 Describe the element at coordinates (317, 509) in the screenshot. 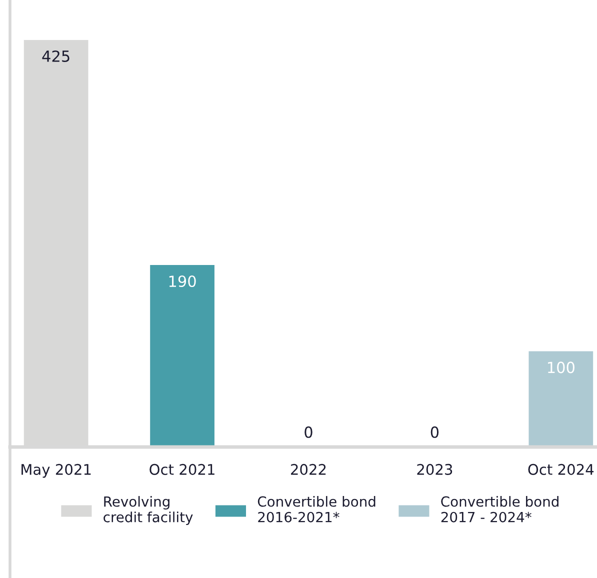

I see `legend-label: Convertible bond 2016-2021*` at that location.